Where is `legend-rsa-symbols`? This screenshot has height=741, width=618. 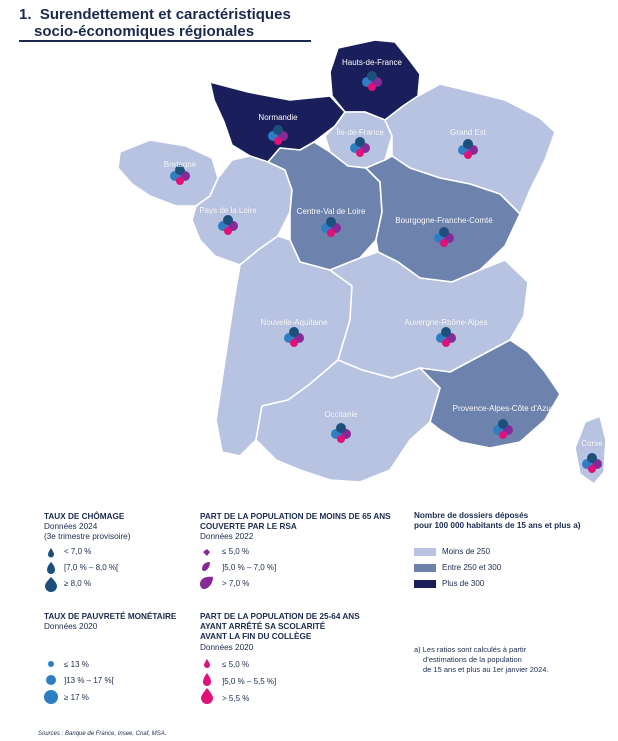 legend-rsa-symbols is located at coordinates (206, 569).